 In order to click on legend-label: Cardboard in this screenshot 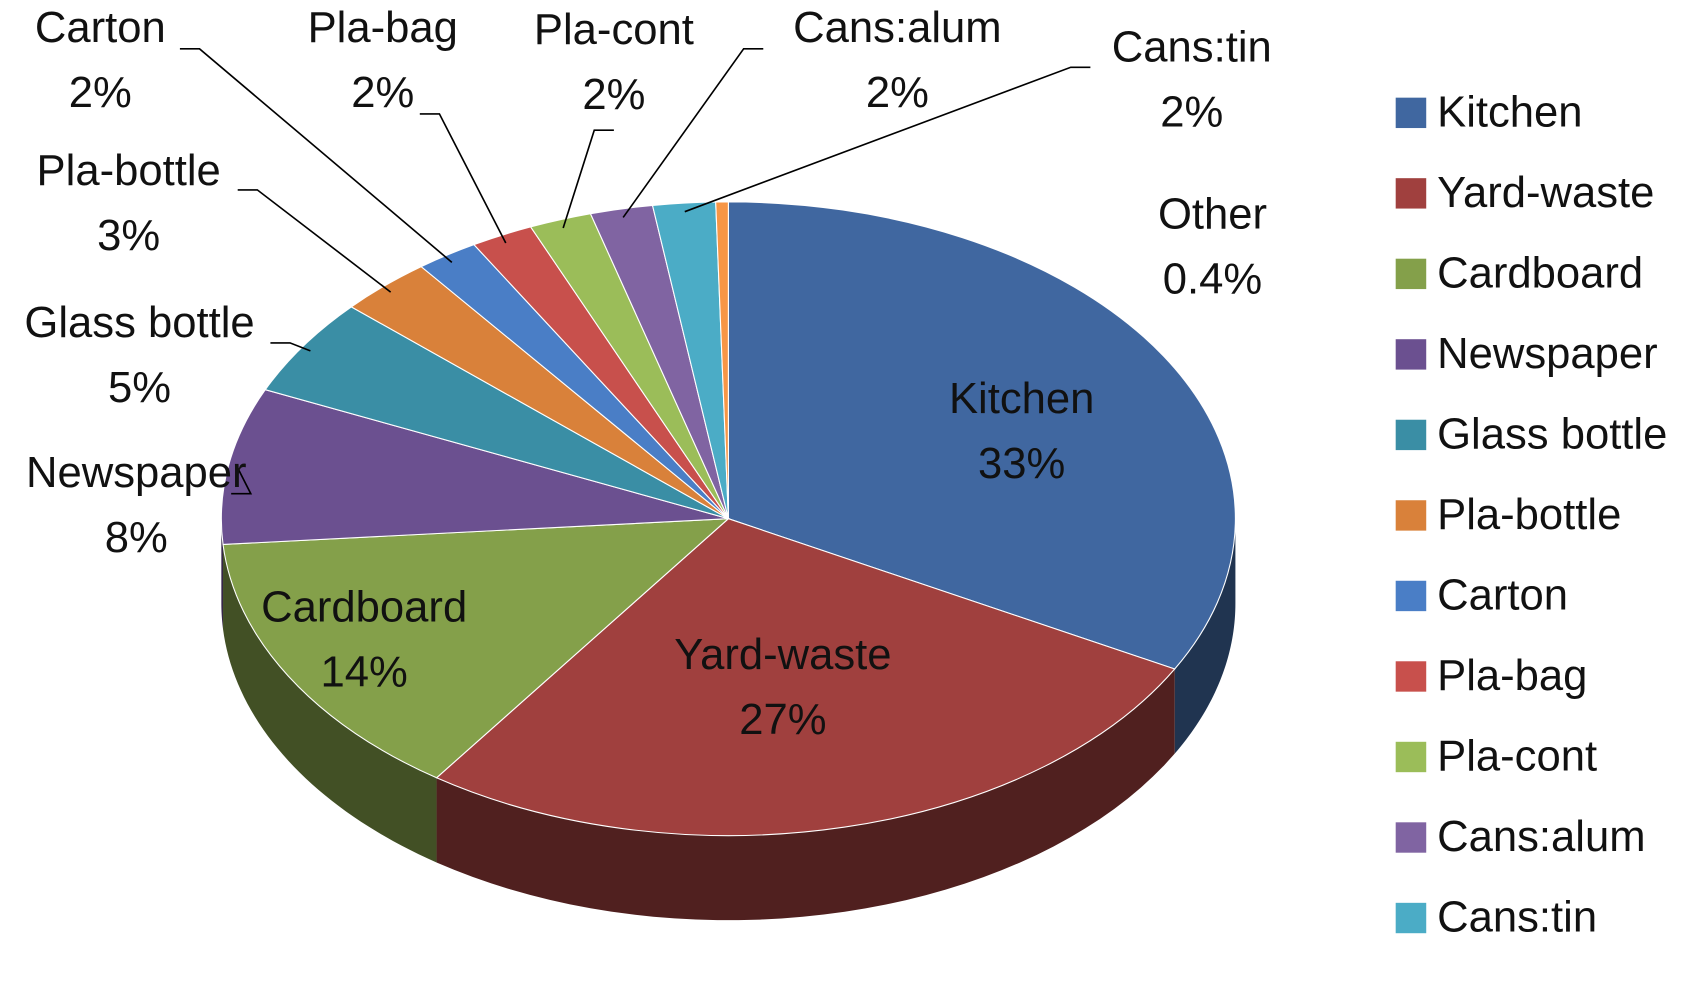, I will do `click(1540, 274)`.